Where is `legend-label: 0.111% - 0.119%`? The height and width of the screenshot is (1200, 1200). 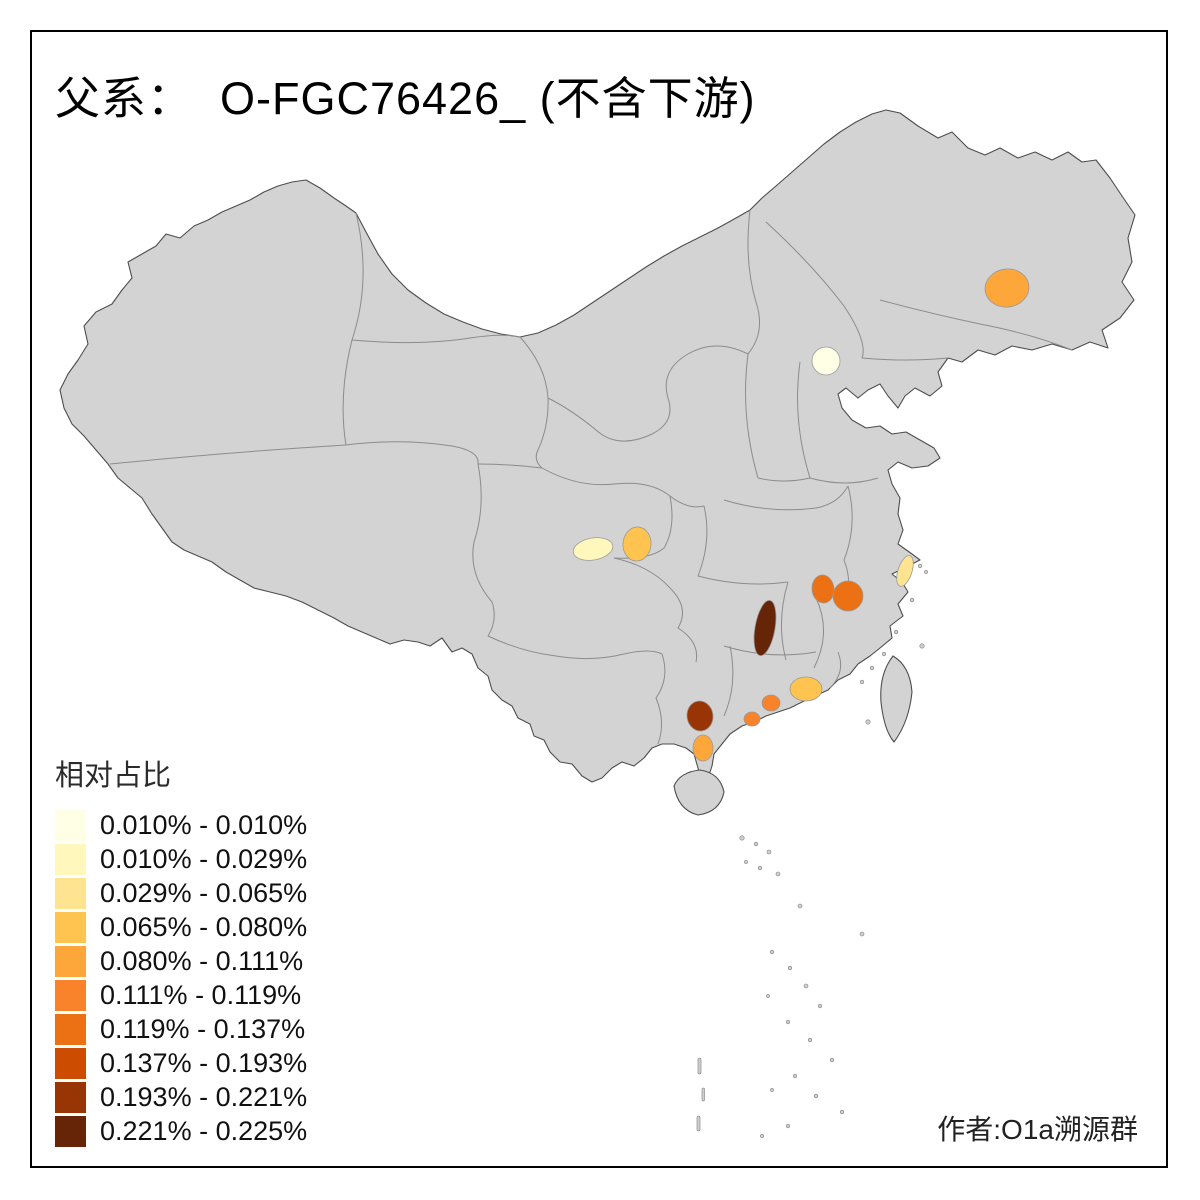 legend-label: 0.111% - 0.119% is located at coordinates (201, 994).